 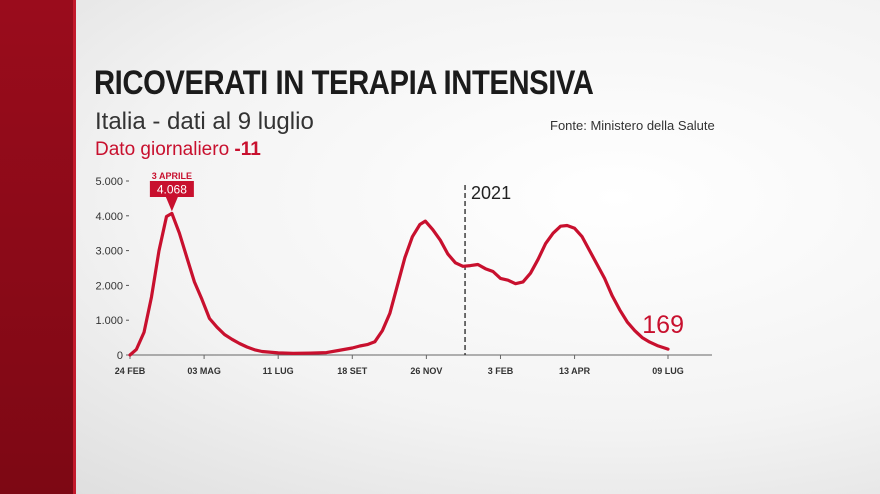 I want to click on last-value-label: 169, so click(x=663, y=325).